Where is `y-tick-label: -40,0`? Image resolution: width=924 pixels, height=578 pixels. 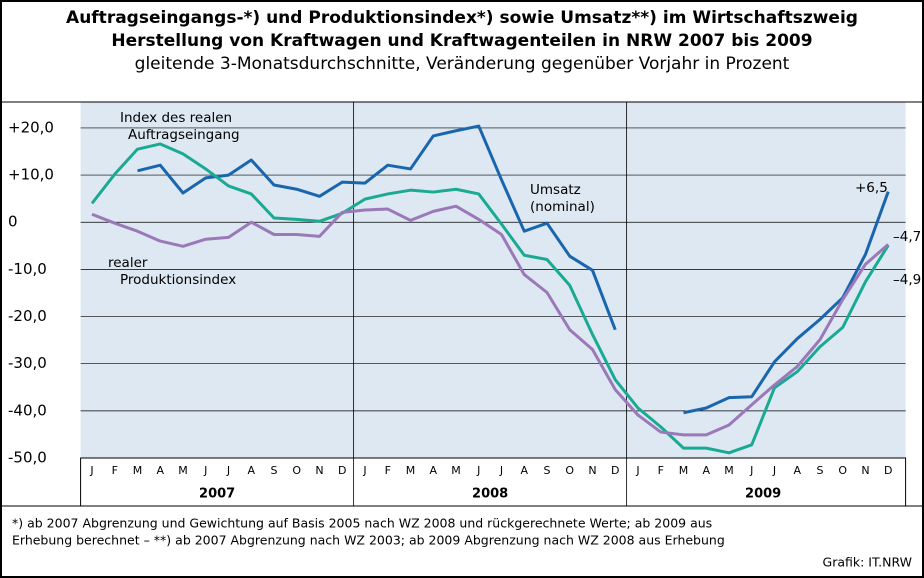
y-tick-label: -40,0 is located at coordinates (27, 410).